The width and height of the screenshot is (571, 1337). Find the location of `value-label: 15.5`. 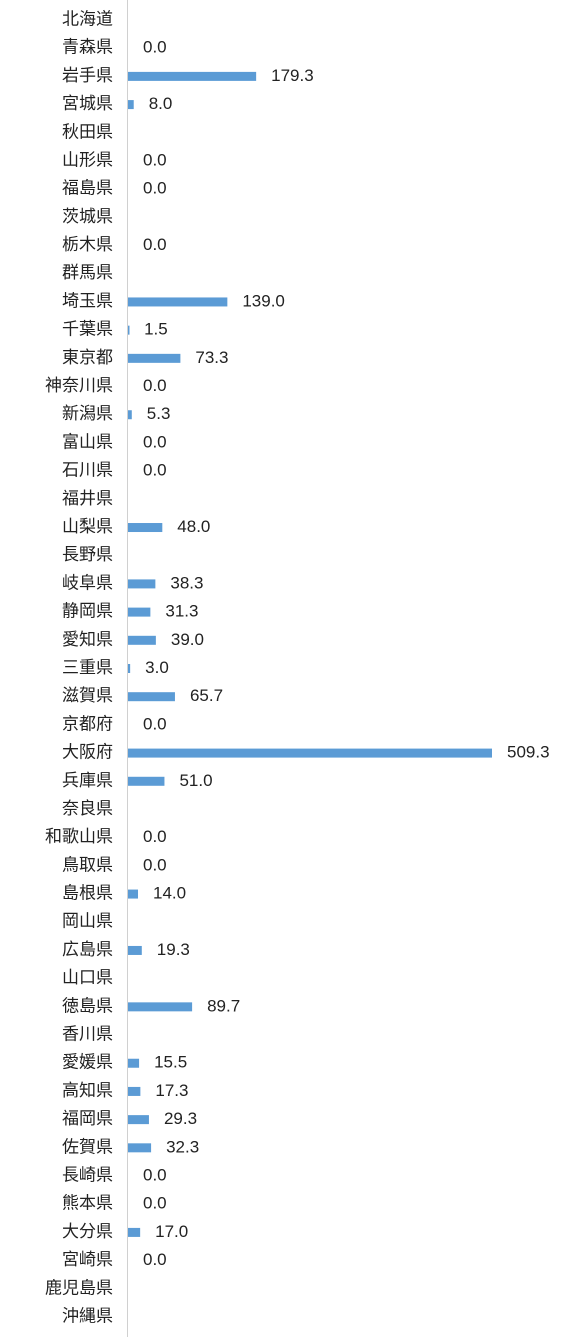

value-label: 15.5 is located at coordinates (170, 1062).